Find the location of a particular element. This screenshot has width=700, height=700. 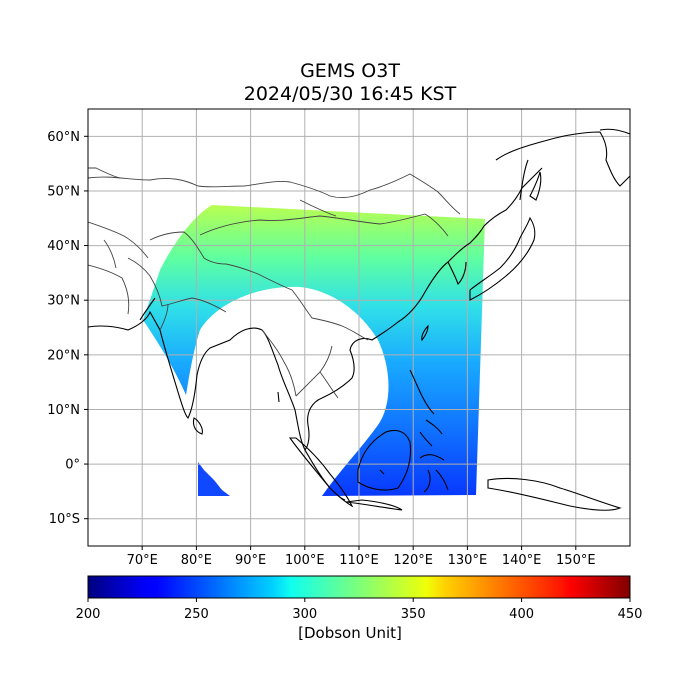

lat-tick-label: 10°S is located at coordinates (64, 519).